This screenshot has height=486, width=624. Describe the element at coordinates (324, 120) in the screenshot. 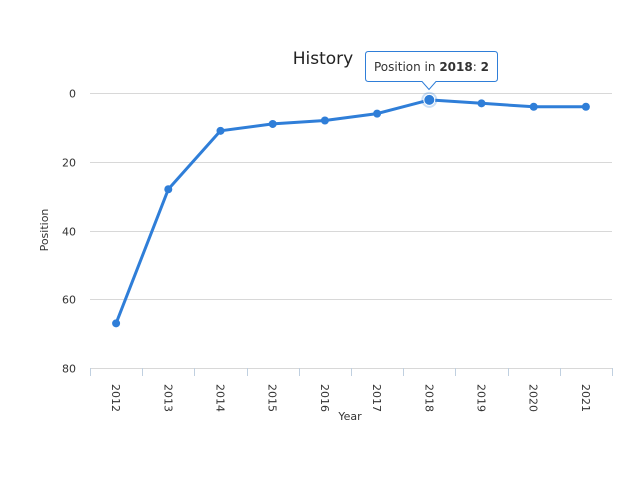

I see `data-point-2016` at that location.